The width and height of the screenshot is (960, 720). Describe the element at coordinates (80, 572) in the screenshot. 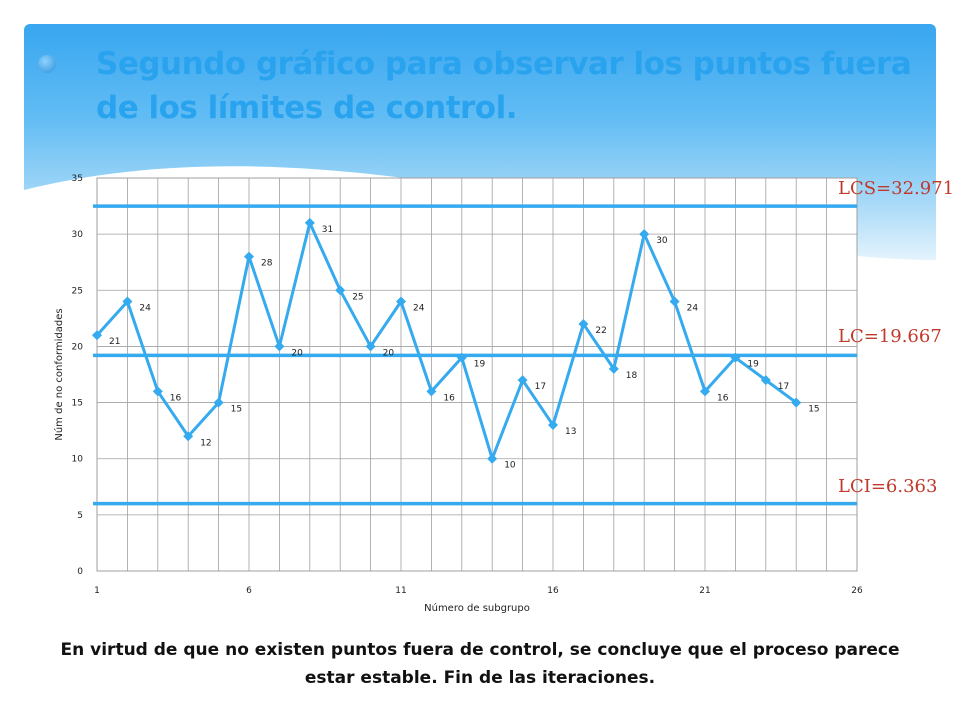

I see `y-tick-label: 0` at that location.